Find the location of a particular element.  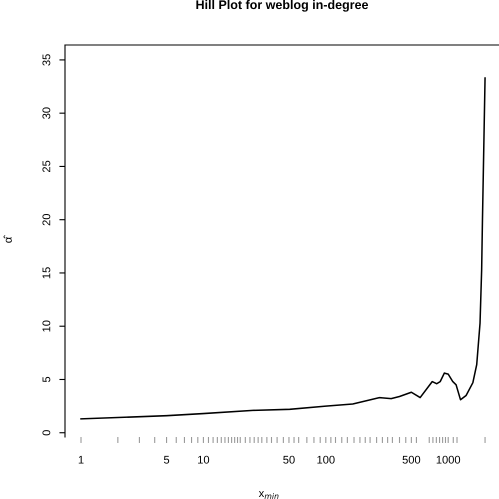

y-tick-label: 20 is located at coordinates (46, 220).